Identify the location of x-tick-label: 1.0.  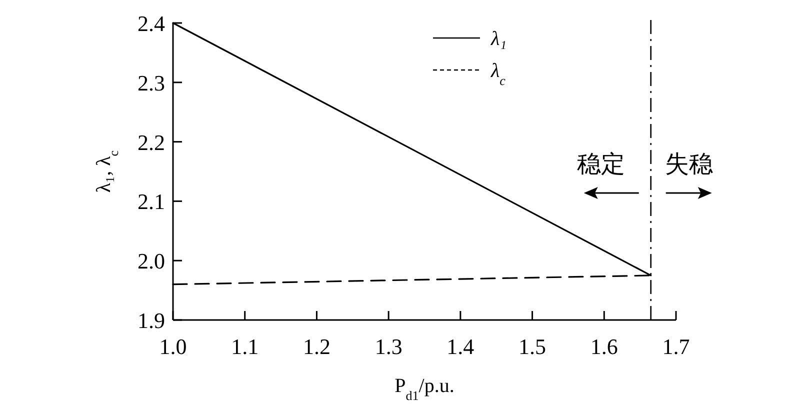
(173, 346).